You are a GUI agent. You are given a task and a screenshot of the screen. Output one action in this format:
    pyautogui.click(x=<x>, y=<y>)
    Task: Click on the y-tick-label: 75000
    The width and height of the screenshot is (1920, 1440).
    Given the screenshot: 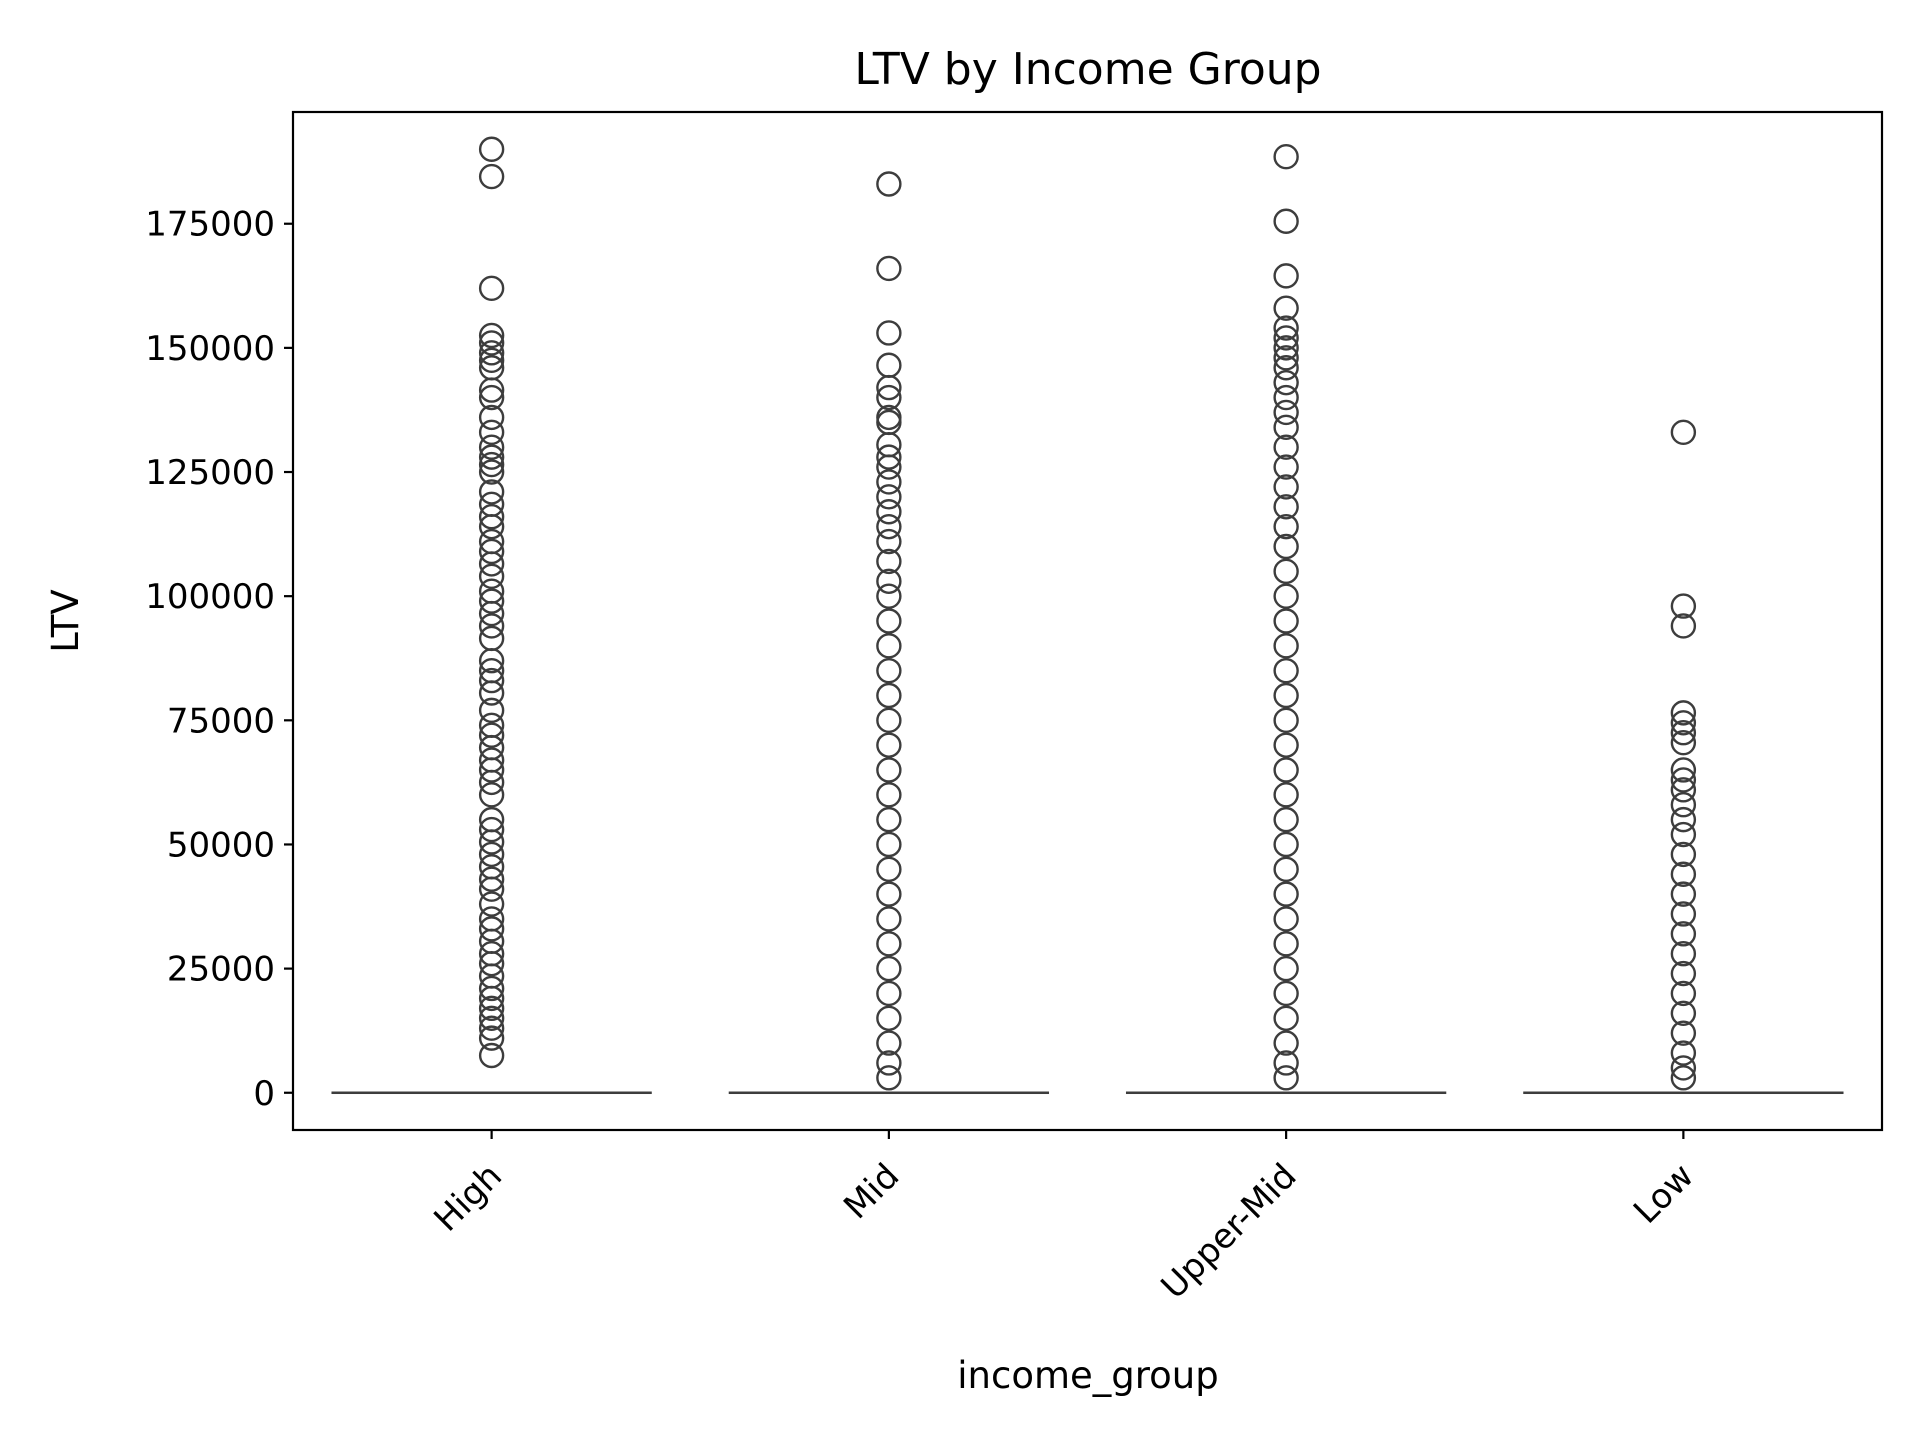 What is the action you would take?
    pyautogui.click(x=221, y=721)
    